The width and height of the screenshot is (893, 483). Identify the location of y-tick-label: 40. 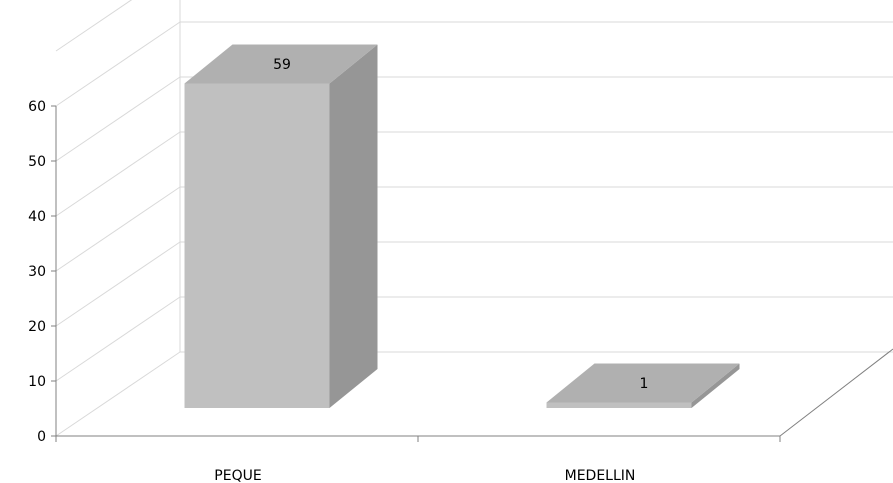
(37, 217).